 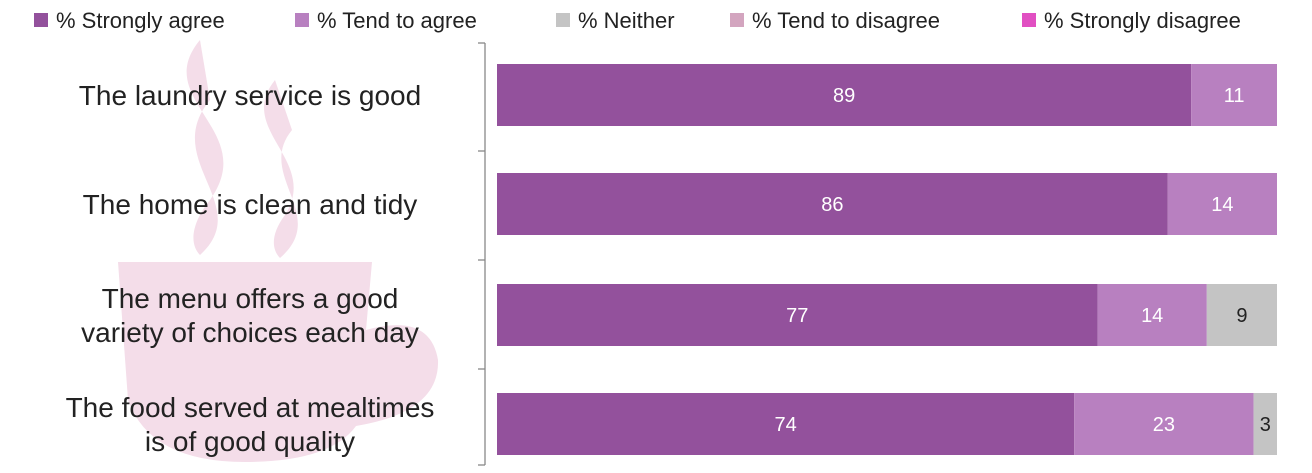 I want to click on legend-swatch-tend-to-disagree, so click(x=737, y=20).